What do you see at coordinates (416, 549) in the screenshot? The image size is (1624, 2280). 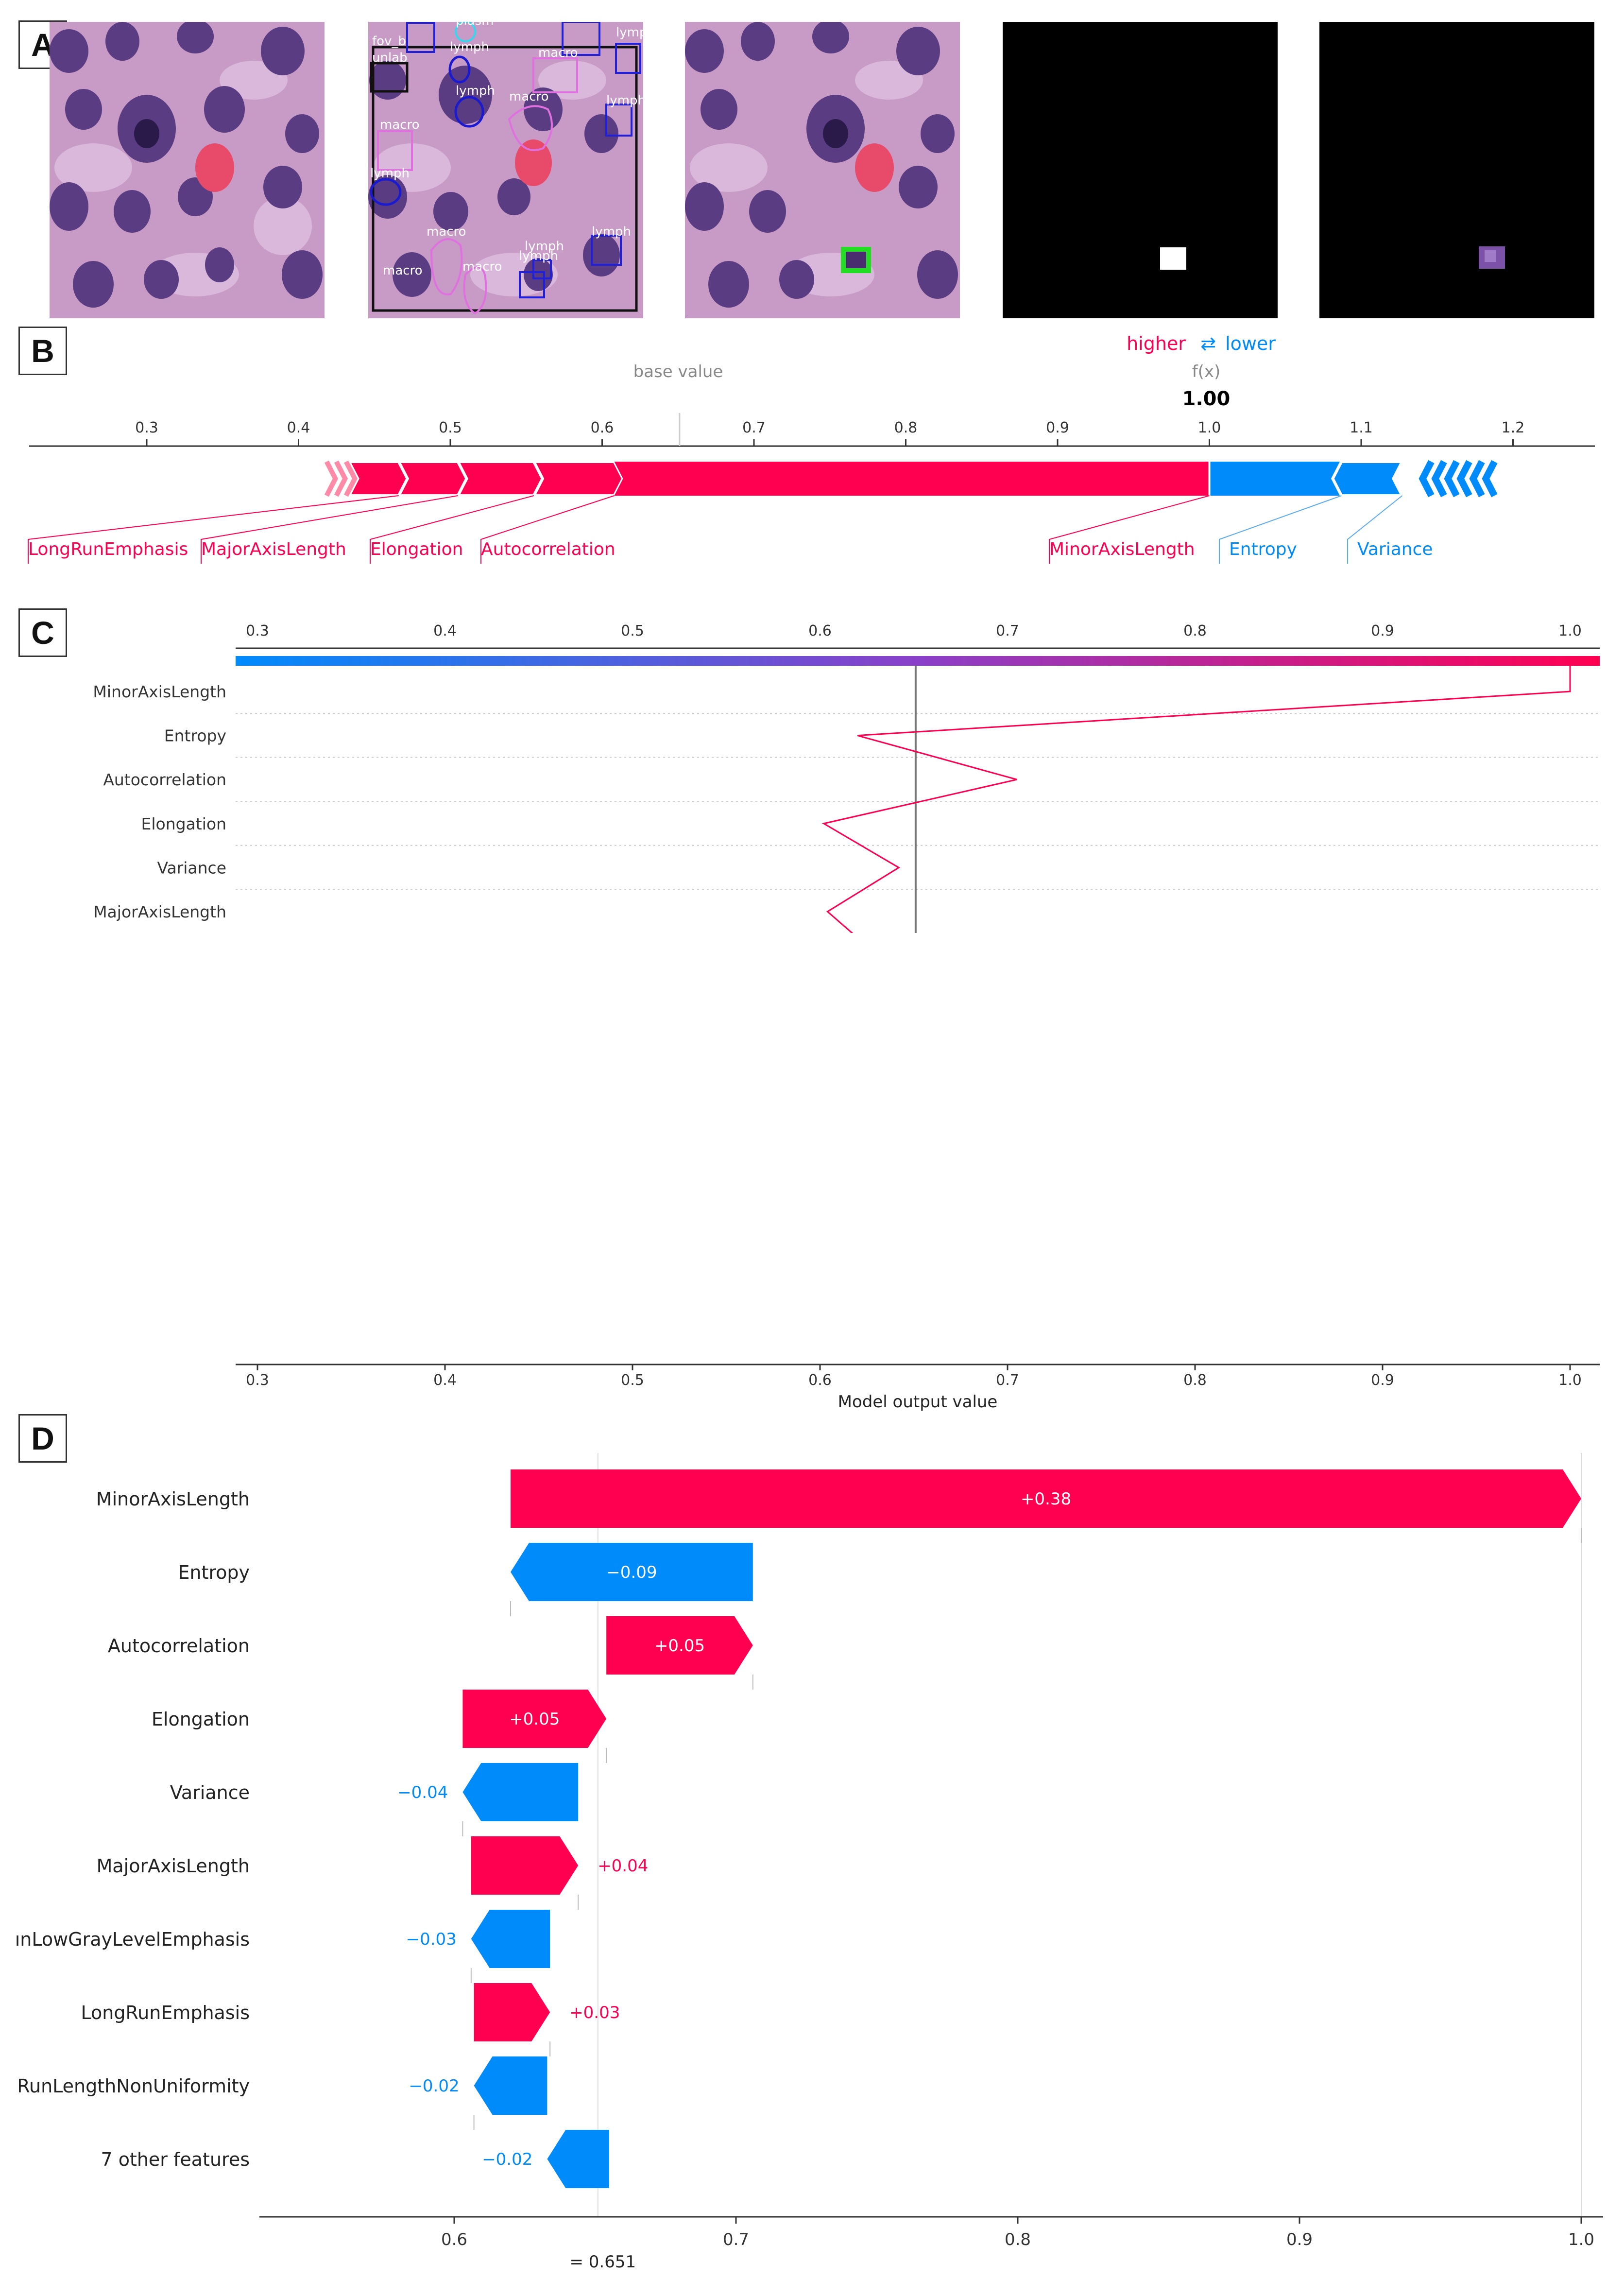 I see `force-feature-label: Elongation` at bounding box center [416, 549].